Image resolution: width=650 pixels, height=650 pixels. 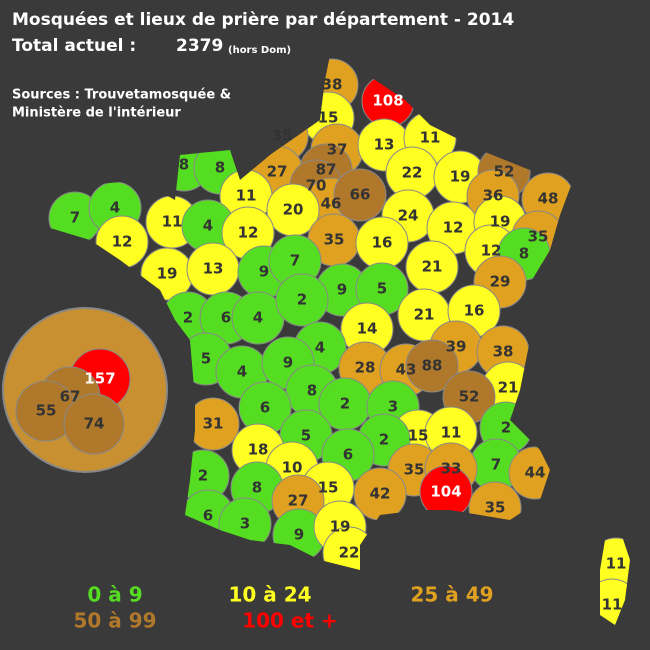 I want to click on department-value: 87, so click(x=326, y=170).